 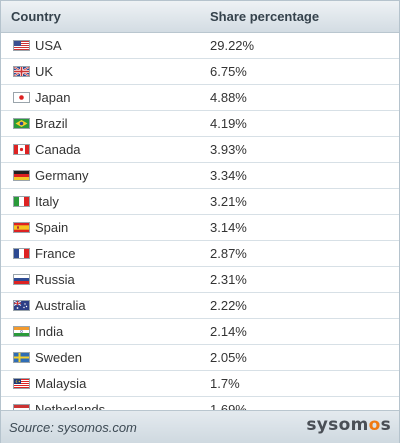 What do you see at coordinates (200, 426) in the screenshot?
I see `table-footer: Source: sysomos.com sysomos` at bounding box center [200, 426].